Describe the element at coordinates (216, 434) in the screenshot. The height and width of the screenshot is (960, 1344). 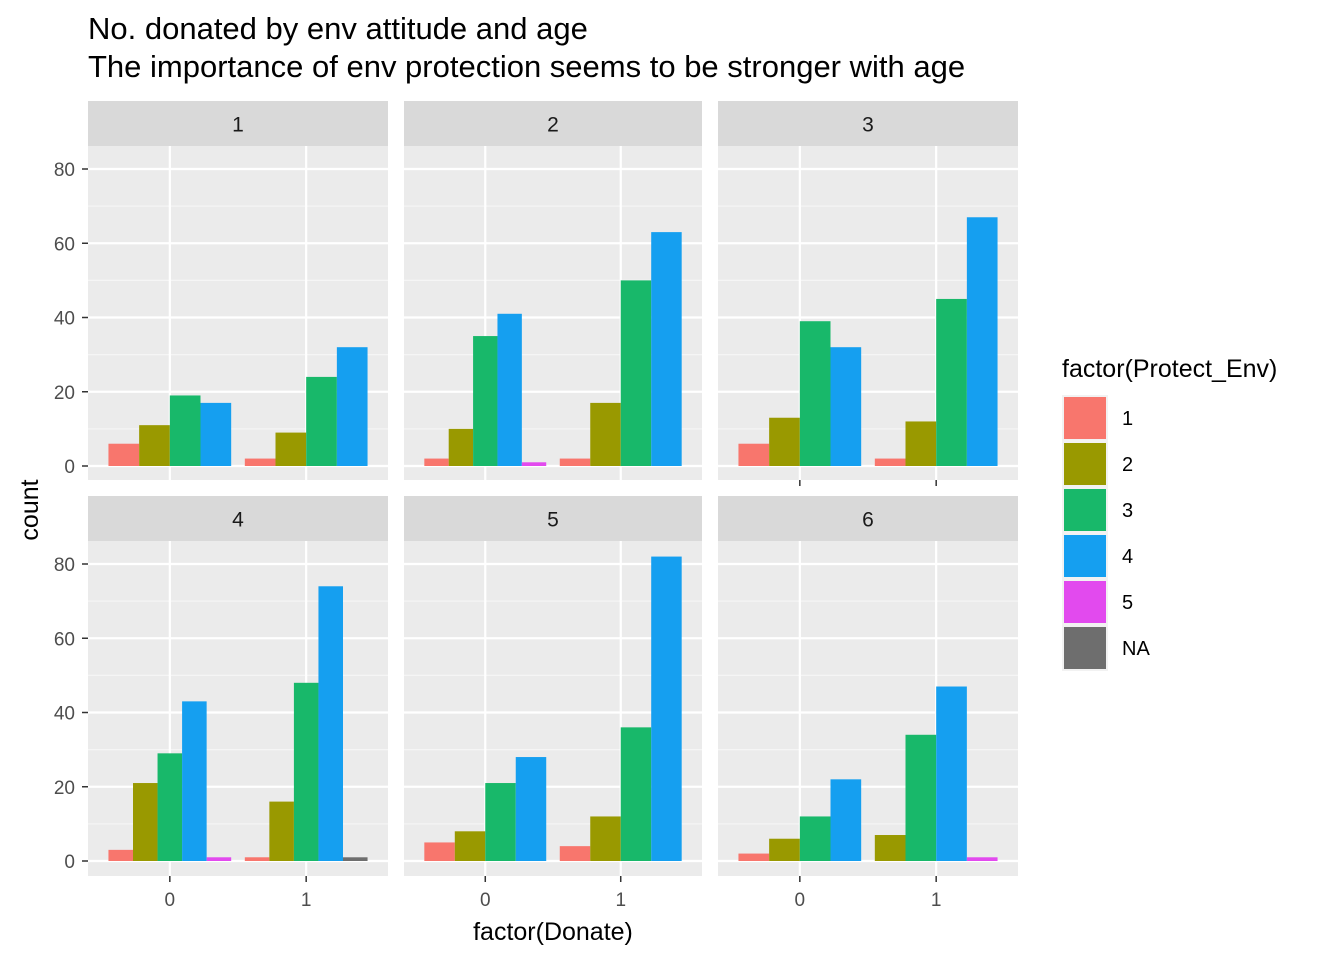
I see `bar-panel1-x0-level4` at that location.